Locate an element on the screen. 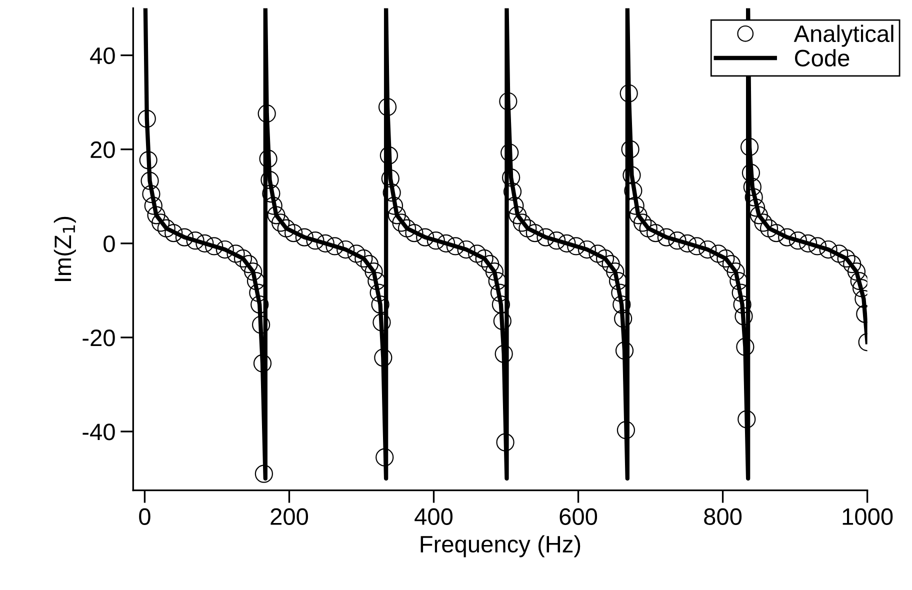 This screenshot has width=912, height=590. x-tick-label: 800 is located at coordinates (723, 516).